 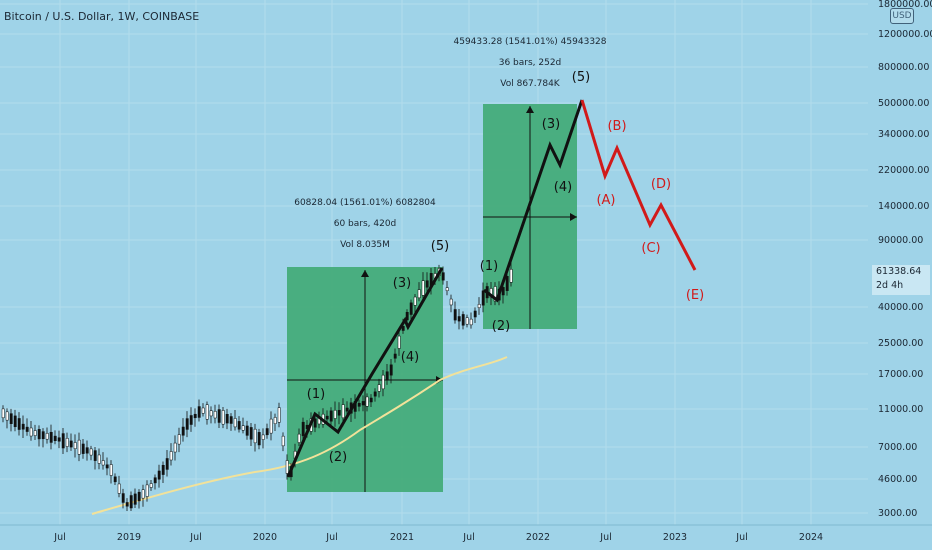 I want to click on time-tick-label: 2019, so click(x=129, y=537).